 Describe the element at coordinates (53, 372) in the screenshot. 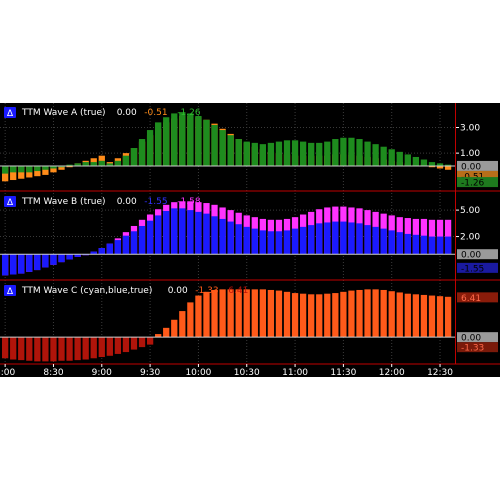

I see `time-label-1: 8:30` at that location.